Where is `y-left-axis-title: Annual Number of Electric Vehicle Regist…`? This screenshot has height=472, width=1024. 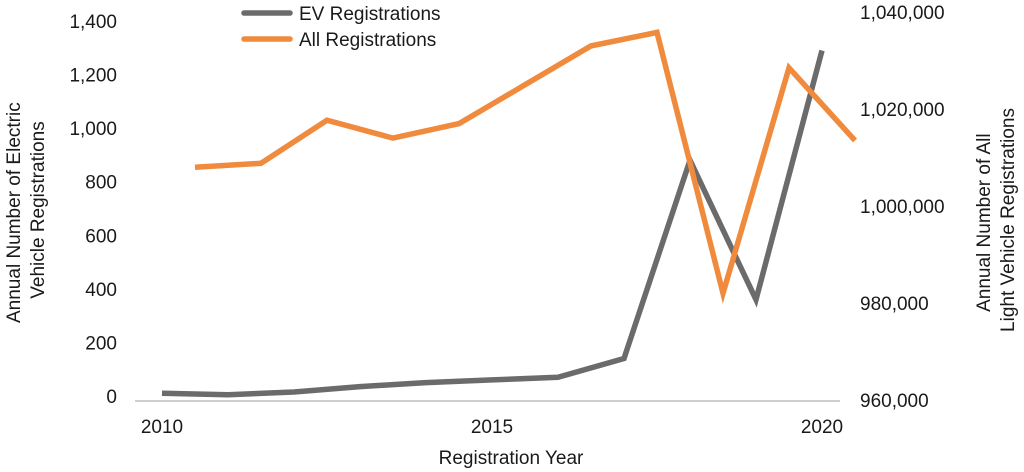 y-left-axis-title: Annual Number of Electric Vehicle Regist… is located at coordinates (26, 210).